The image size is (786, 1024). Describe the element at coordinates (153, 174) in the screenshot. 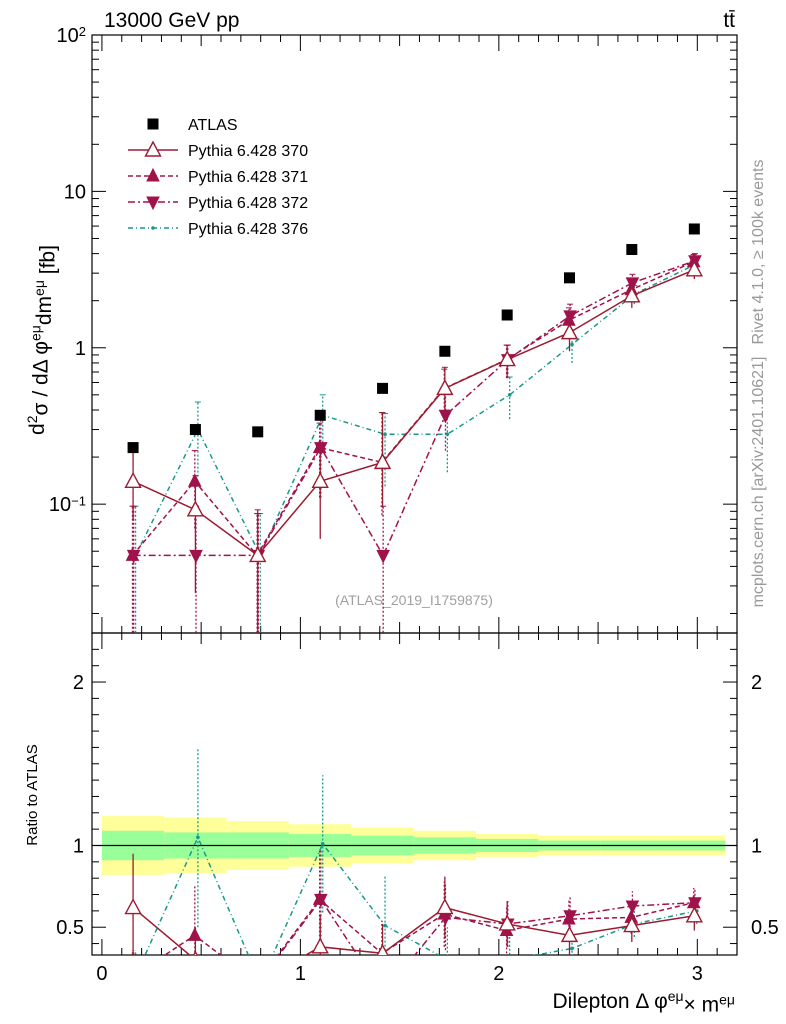

I see `legend-marker-p371` at that location.